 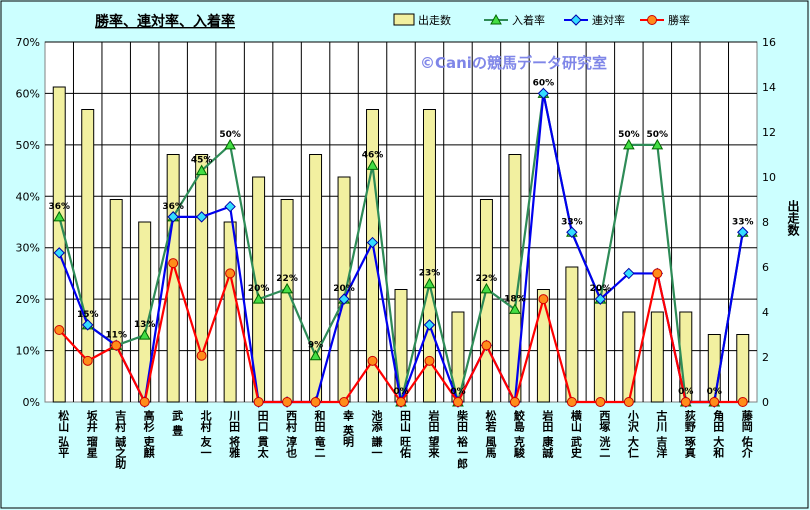 What do you see at coordinates (177, 422) in the screenshot?
I see `category-label: 武 豊` at bounding box center [177, 422].